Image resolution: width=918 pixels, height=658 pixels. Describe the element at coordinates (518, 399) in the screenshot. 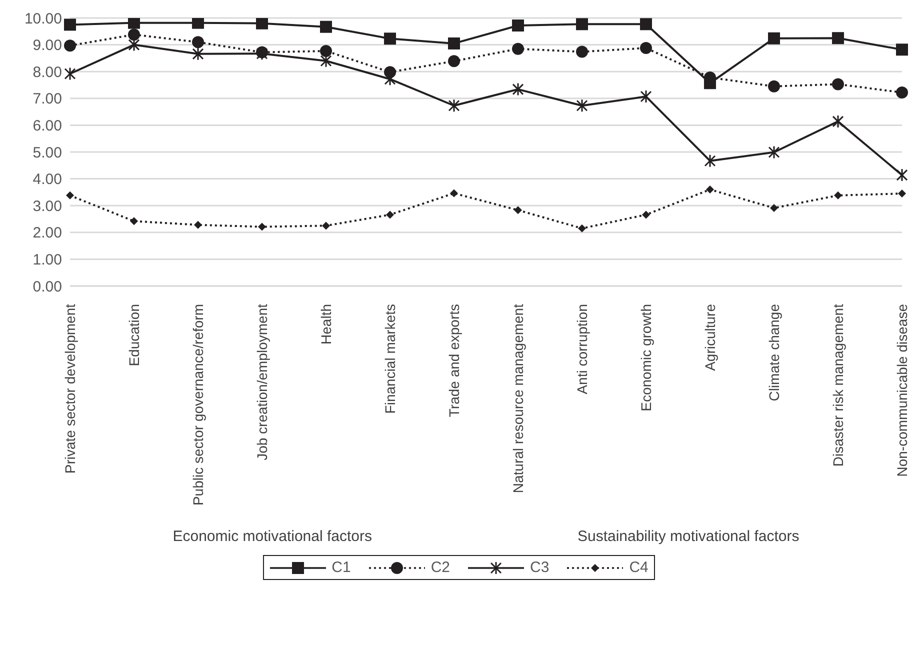

I see `x-tick-label: Natural resource management` at that location.